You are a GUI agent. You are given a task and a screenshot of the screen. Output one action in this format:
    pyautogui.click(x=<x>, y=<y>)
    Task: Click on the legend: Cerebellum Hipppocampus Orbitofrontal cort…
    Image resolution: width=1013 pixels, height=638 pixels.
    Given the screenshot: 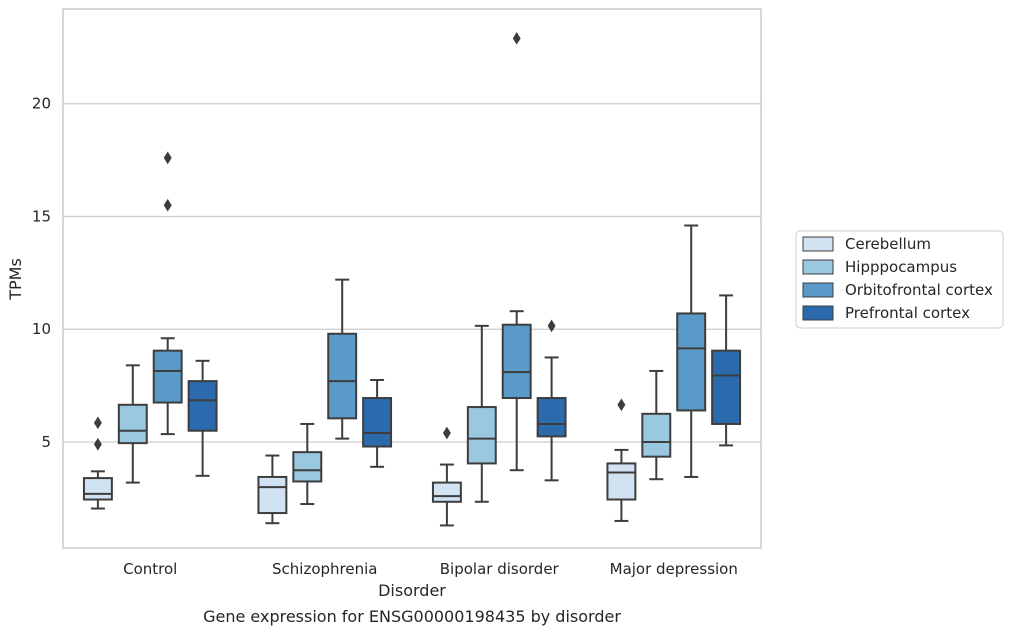 What is the action you would take?
    pyautogui.click(x=899, y=279)
    